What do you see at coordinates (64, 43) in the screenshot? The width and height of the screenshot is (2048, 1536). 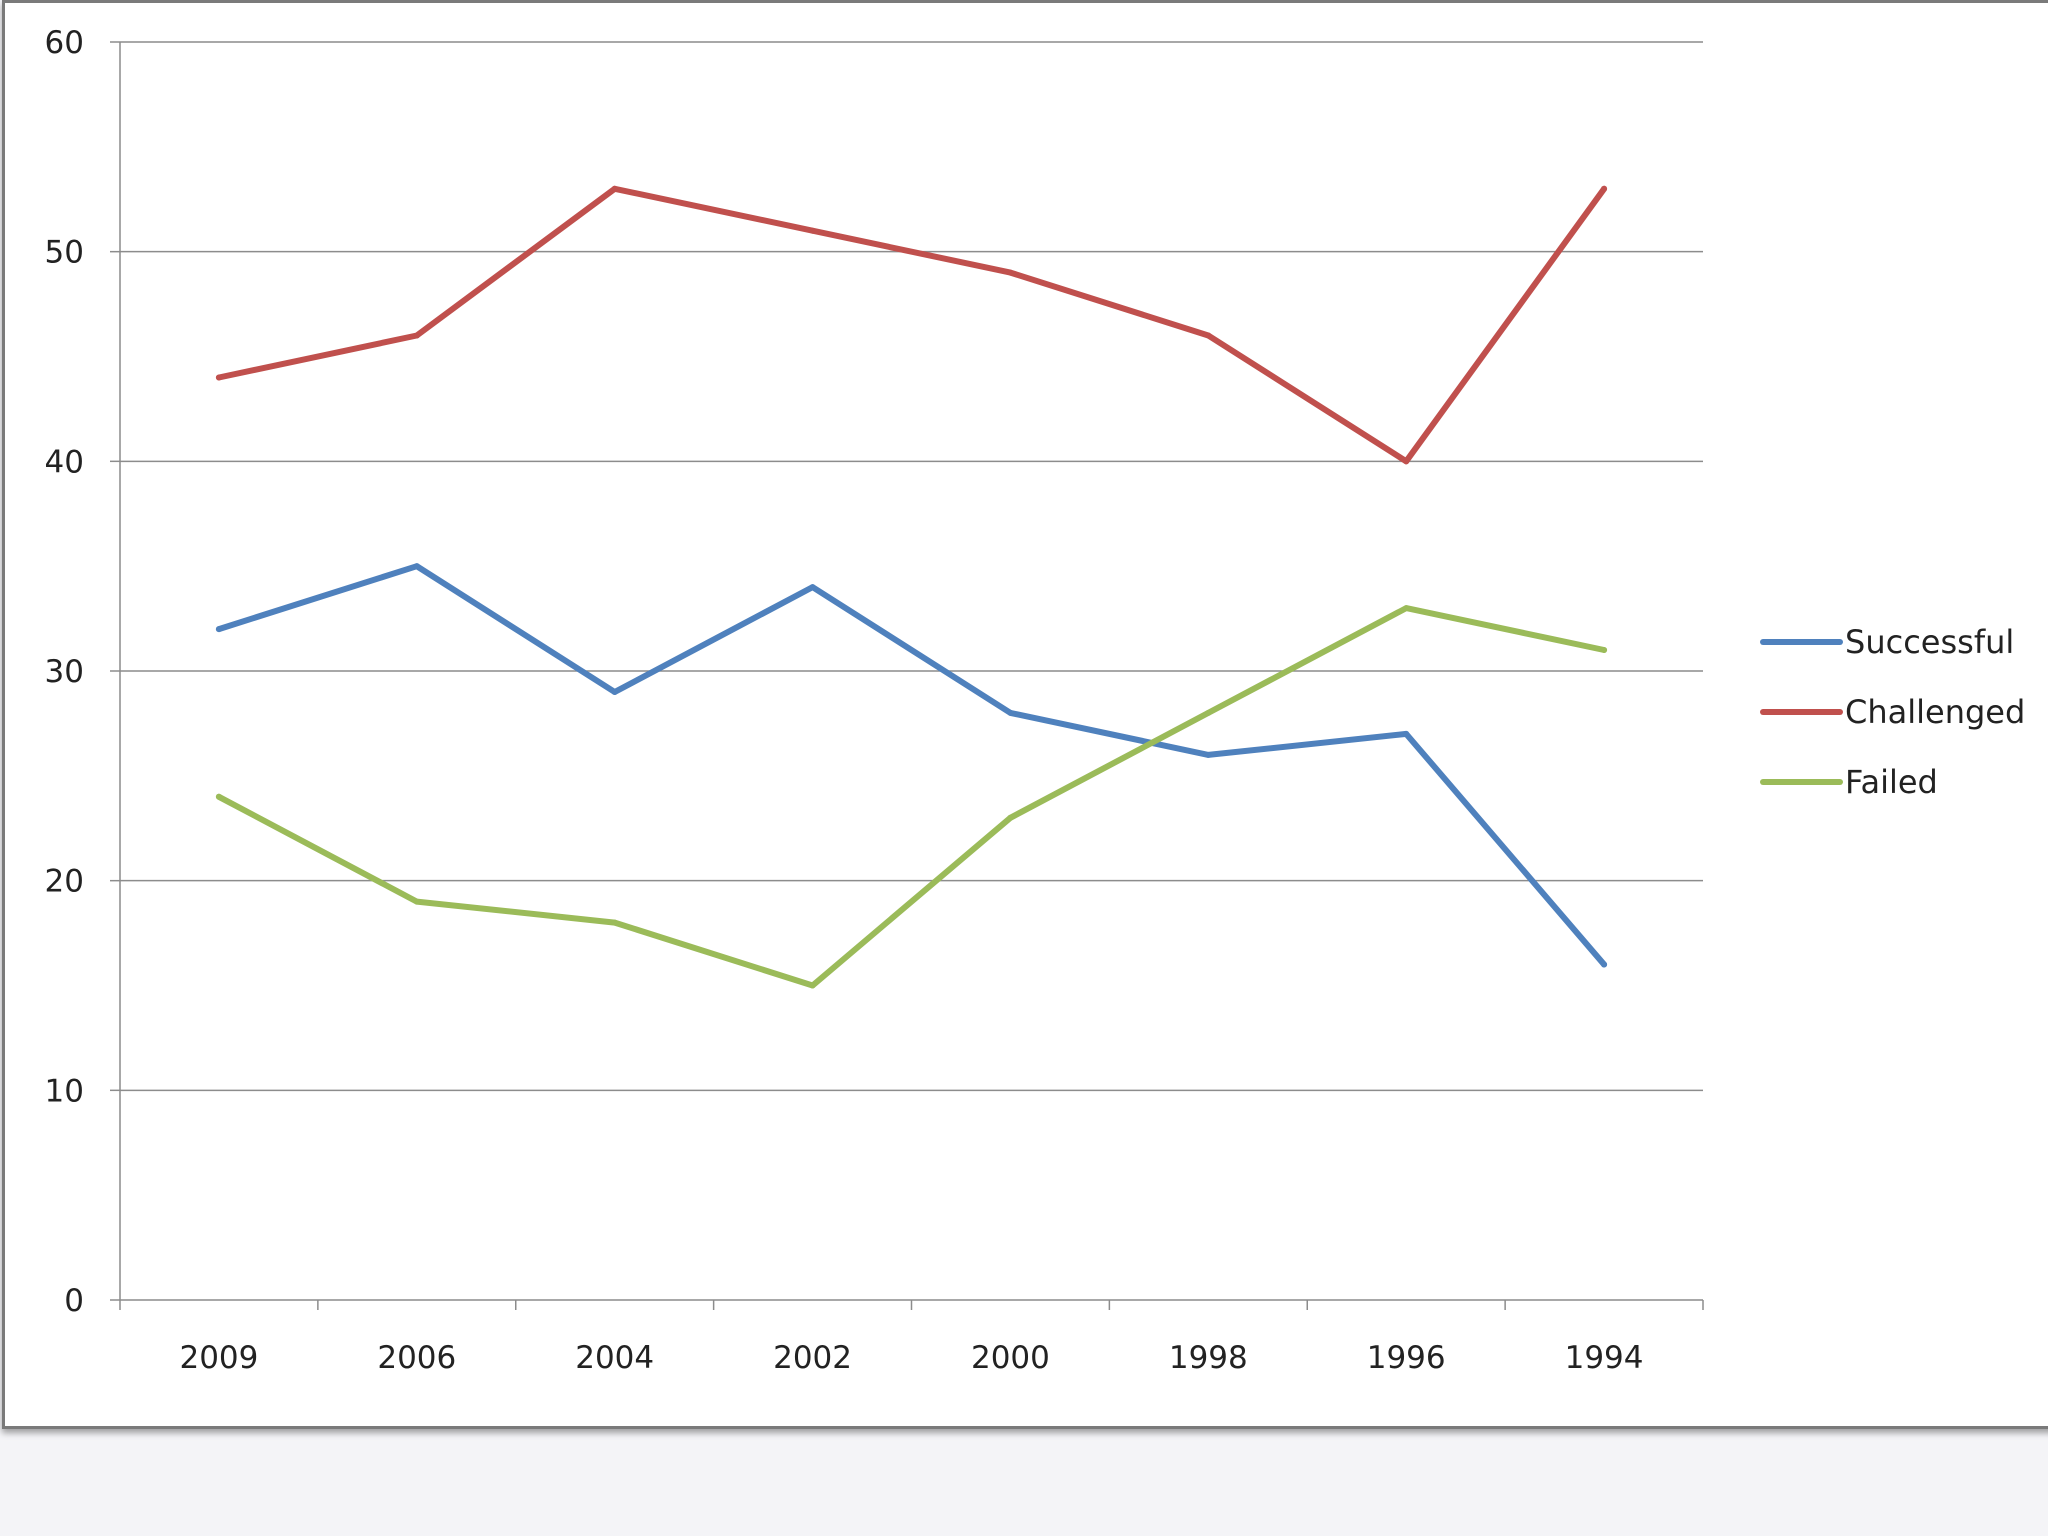 I see `y-tick-label: 60` at bounding box center [64, 43].